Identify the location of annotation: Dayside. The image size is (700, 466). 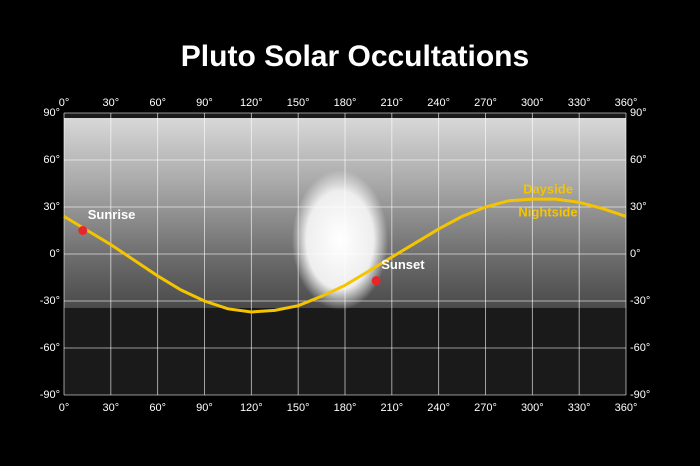
(548, 188).